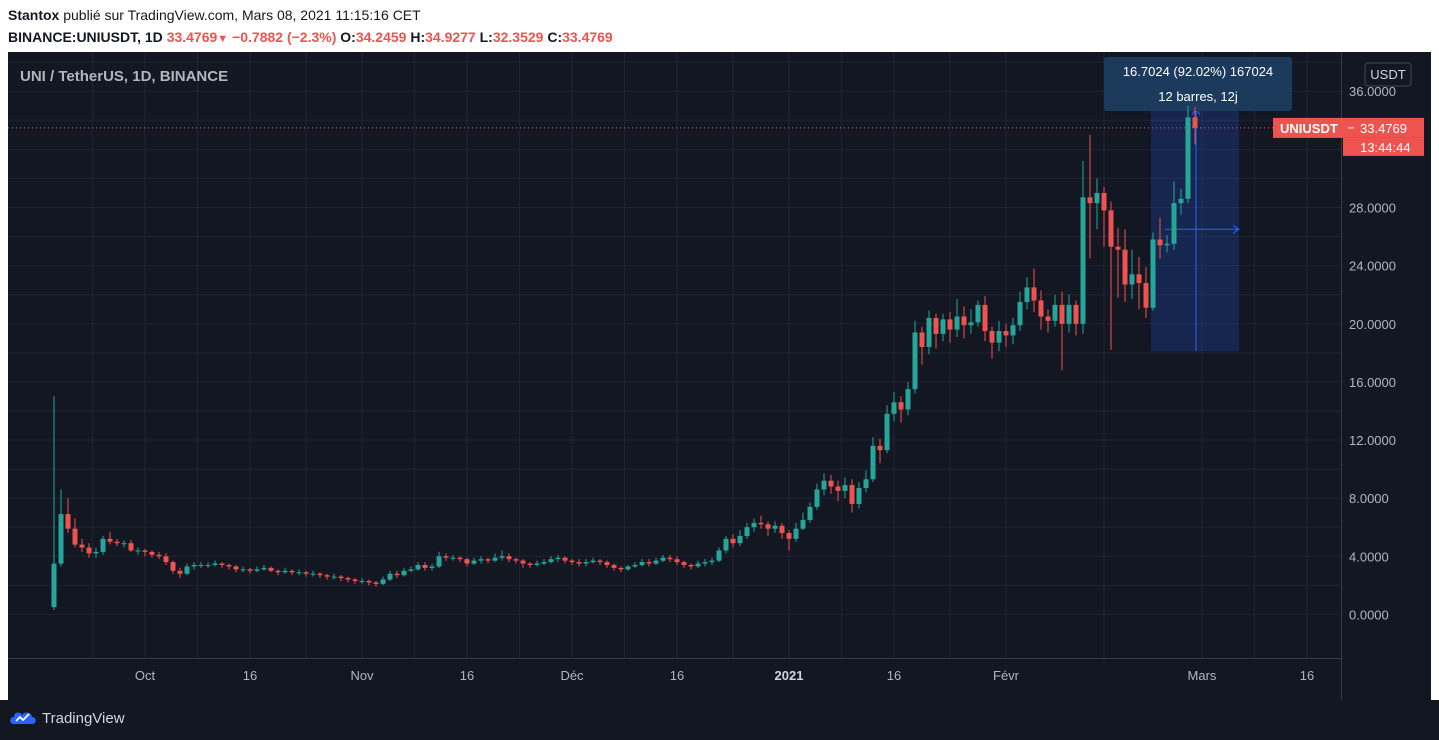 This screenshot has height=740, width=1439. I want to click on price-label-value: 33.4769, so click(1383, 128).